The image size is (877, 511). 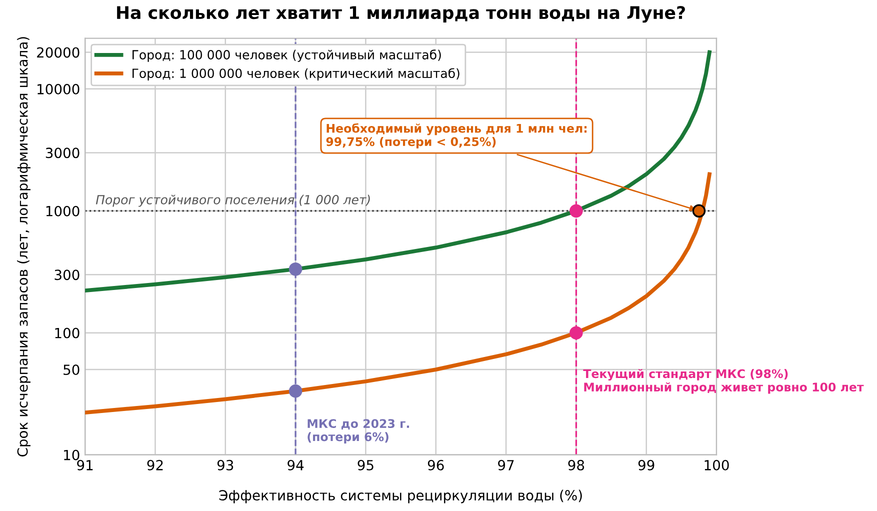 What do you see at coordinates (436, 465) in the screenshot?
I see `x-tick-label: 96` at bounding box center [436, 465].